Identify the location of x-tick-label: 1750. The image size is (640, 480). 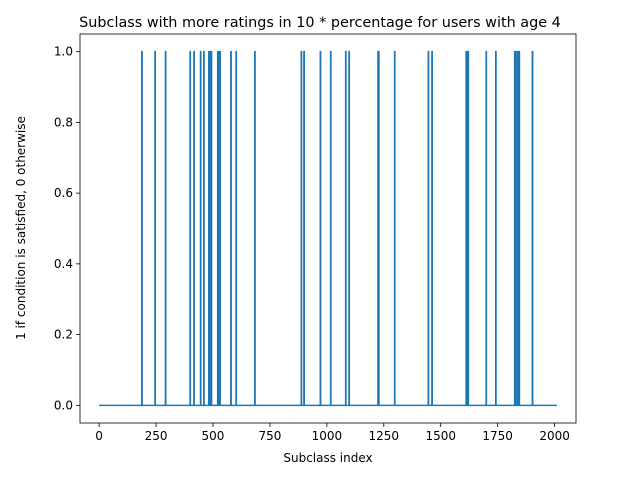
(497, 436).